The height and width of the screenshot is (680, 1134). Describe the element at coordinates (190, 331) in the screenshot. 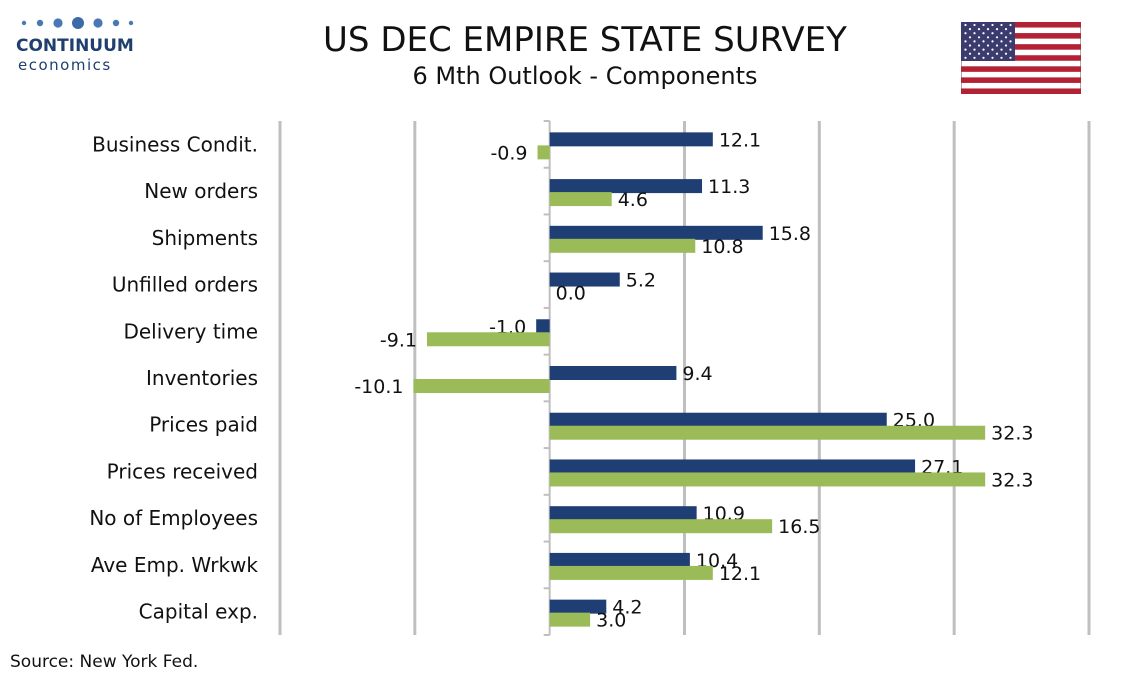

I see `category-label: Delivery time` at that location.